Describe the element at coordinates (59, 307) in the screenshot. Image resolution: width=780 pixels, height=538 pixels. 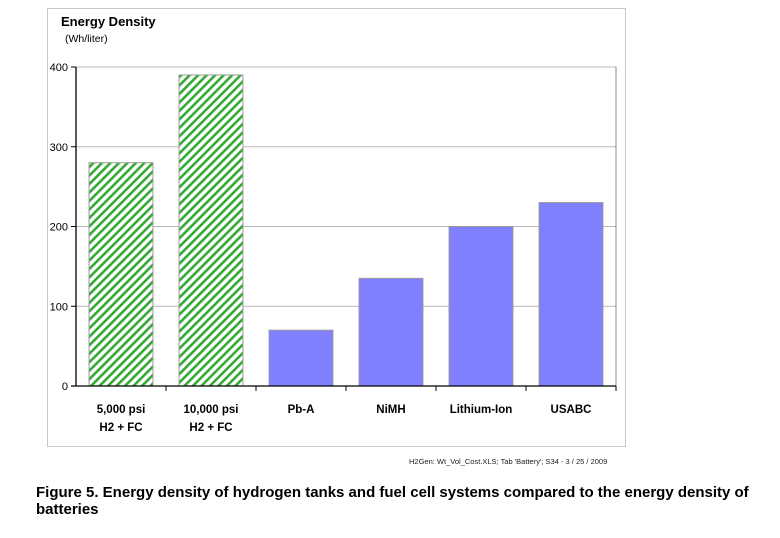
I see `y-tick-label: 100` at that location.